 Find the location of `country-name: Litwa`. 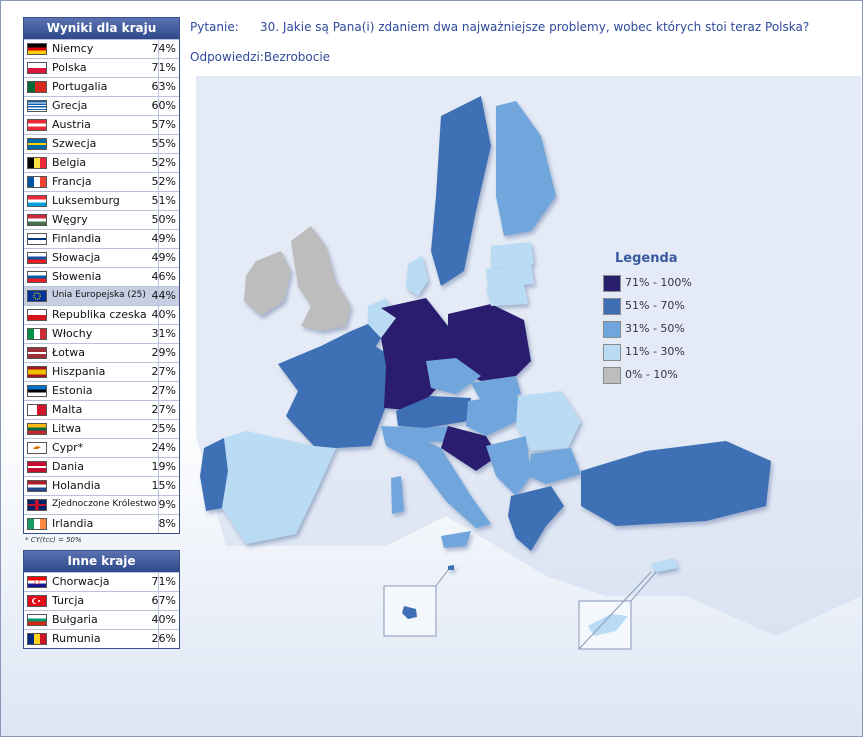

country-name: Litwa is located at coordinates (67, 428).